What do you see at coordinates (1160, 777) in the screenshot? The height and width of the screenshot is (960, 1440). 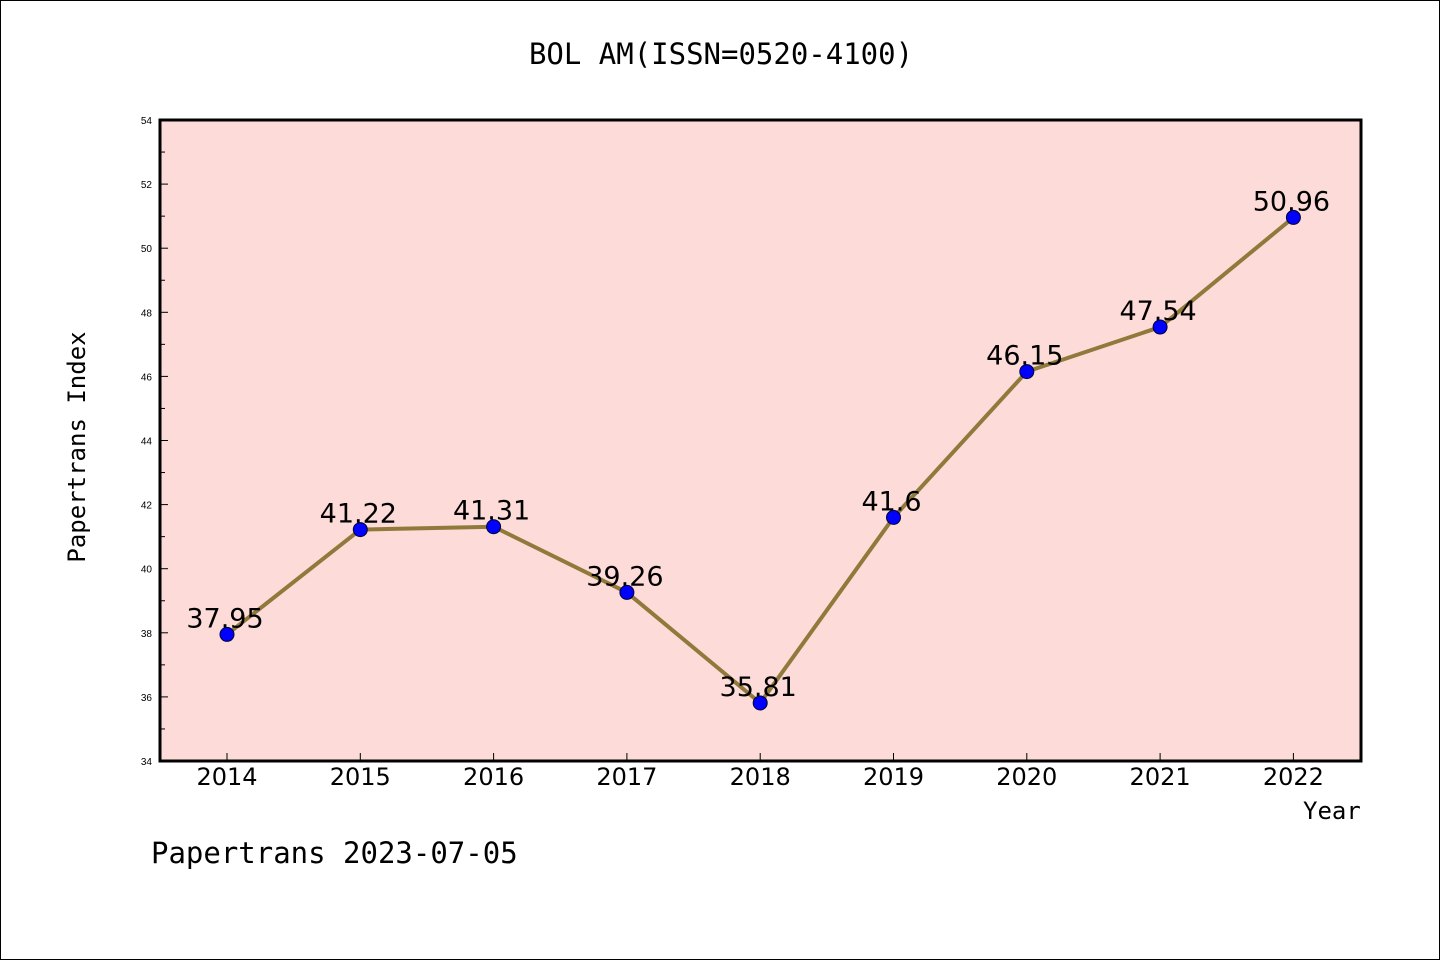 I see `x-tick-label: 2021` at bounding box center [1160, 777].